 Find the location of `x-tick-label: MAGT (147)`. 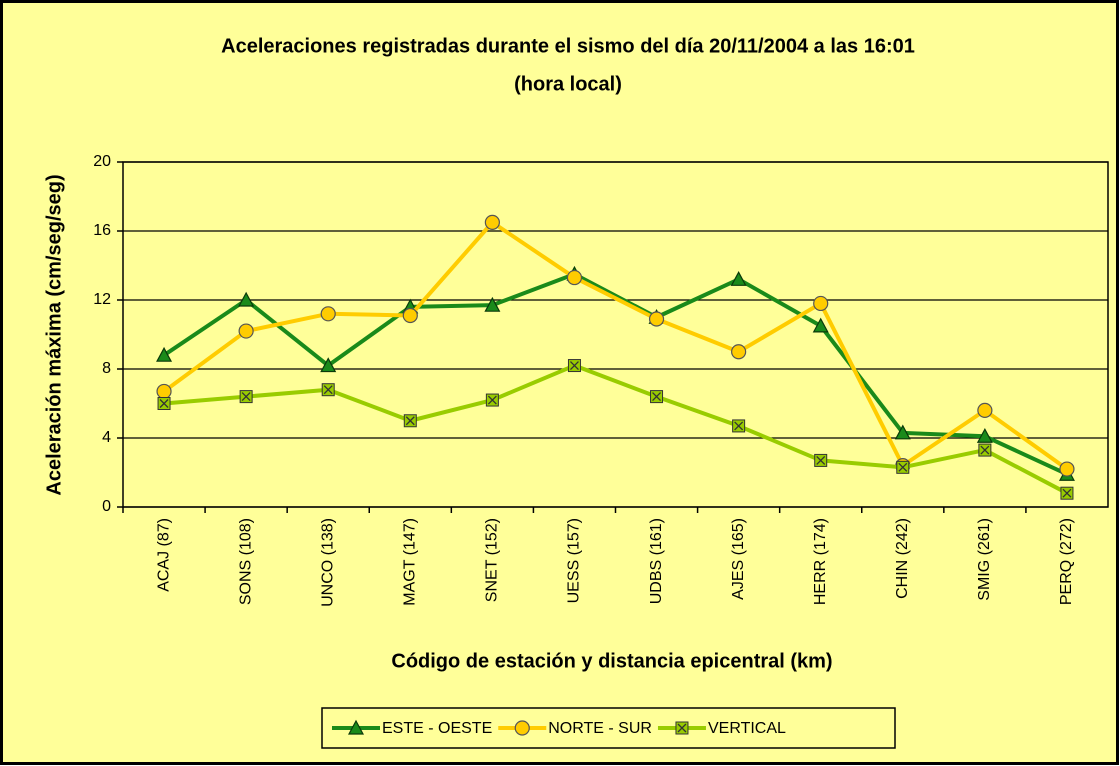

x-tick-label: MAGT (147) is located at coordinates (410, 562).